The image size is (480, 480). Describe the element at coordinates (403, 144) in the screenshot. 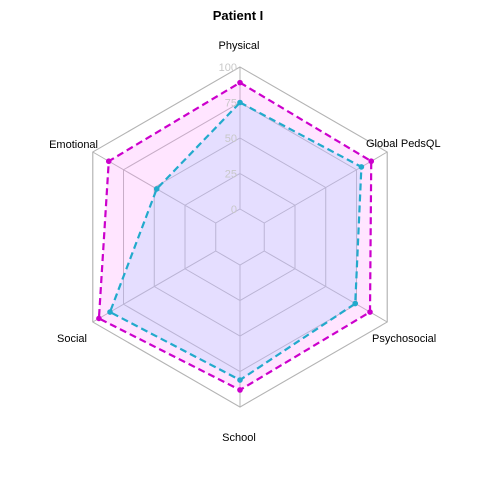

I see `axis-label-global-pedsql: Global PedsQL` at that location.